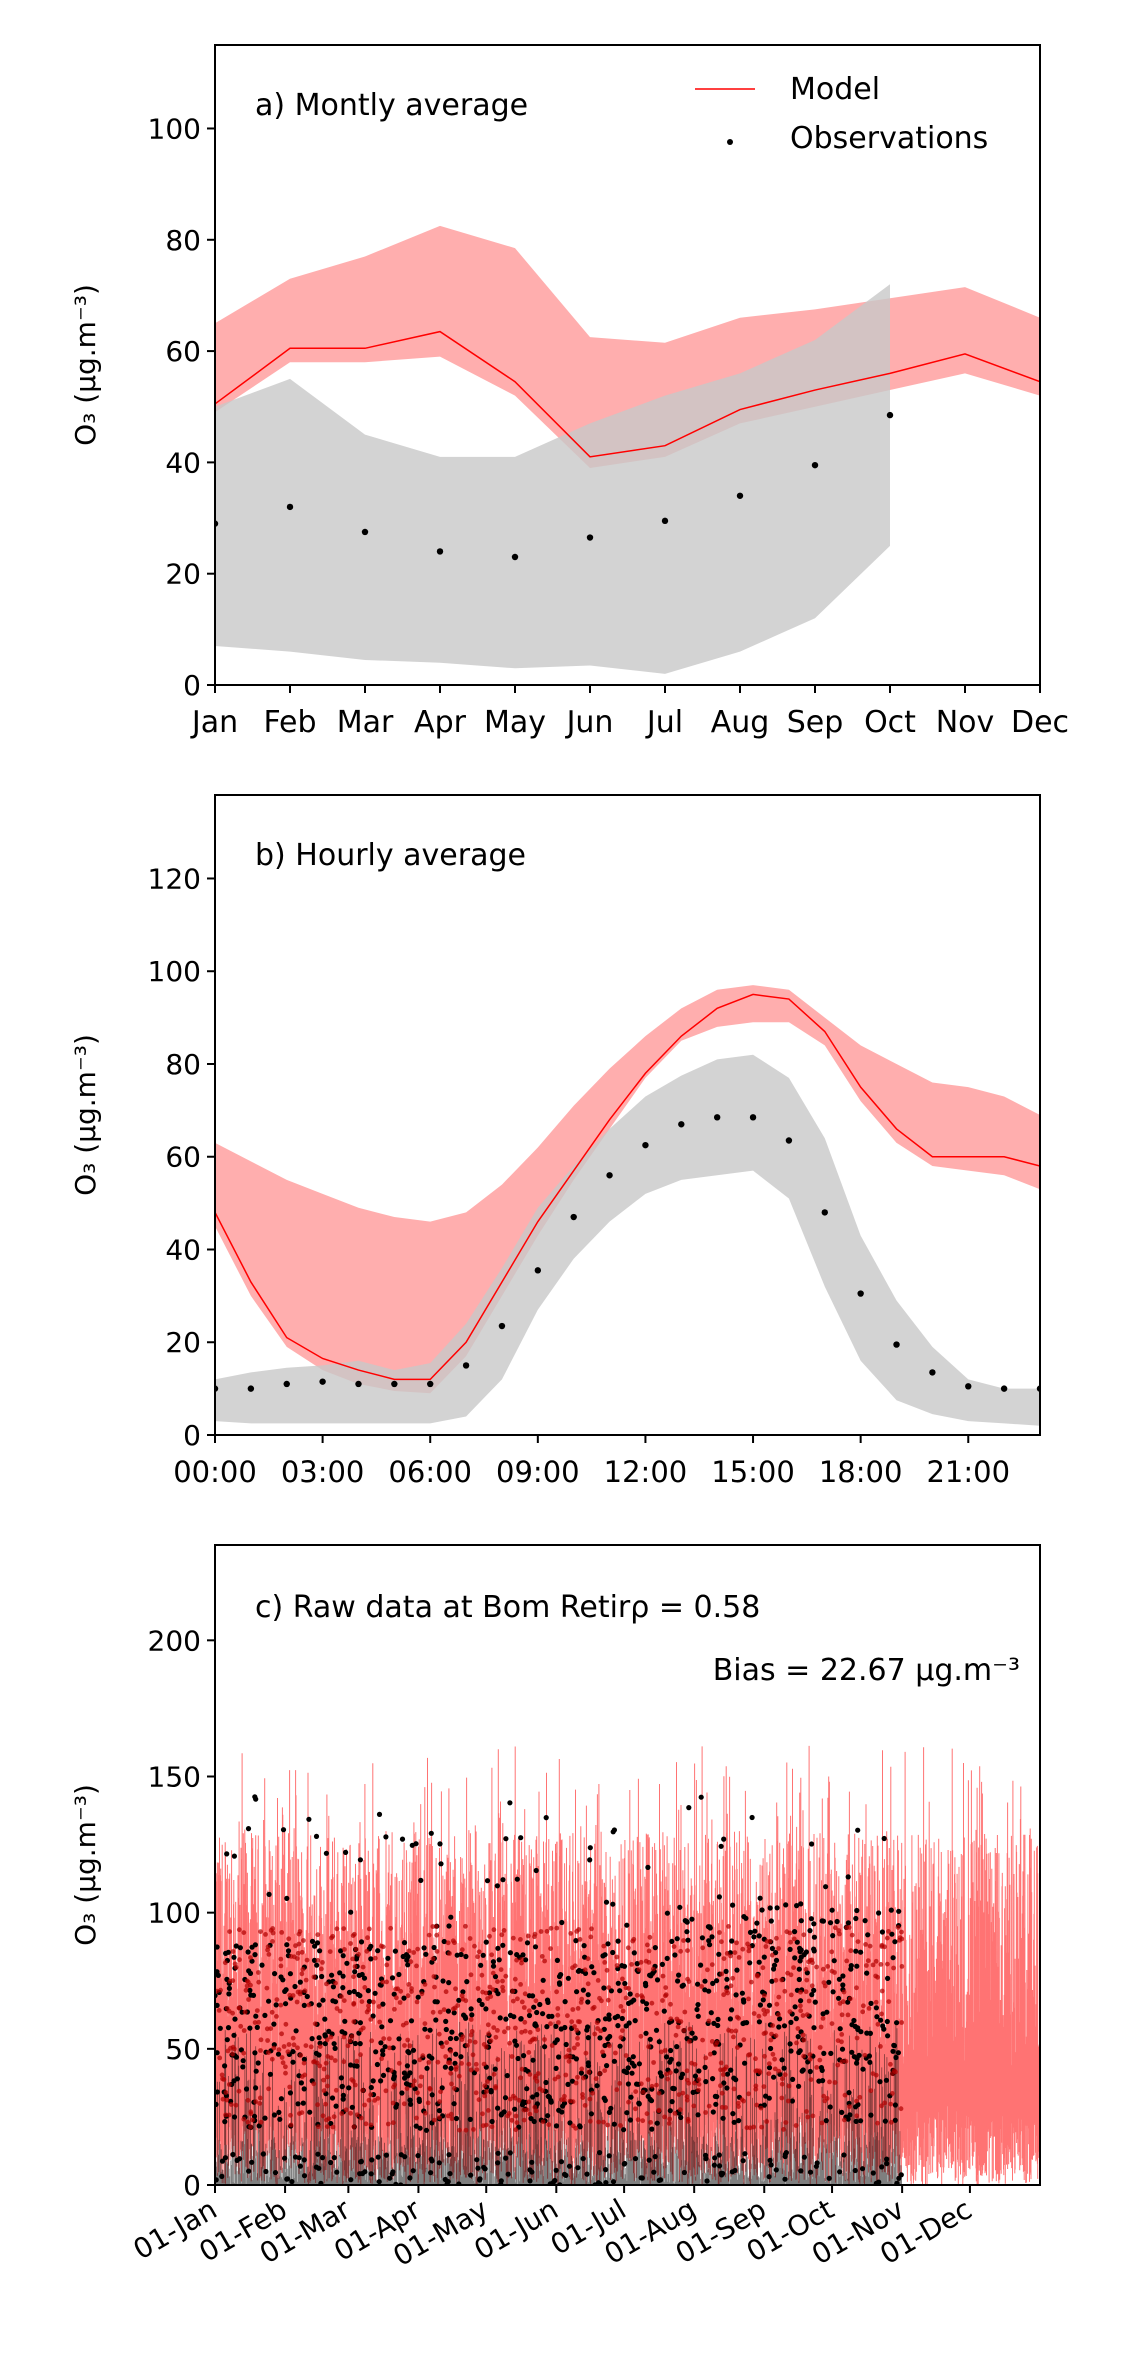 This screenshot has height=2362, width=1122. I want to click on panel-a-ytick-label: 40, so click(183, 462).